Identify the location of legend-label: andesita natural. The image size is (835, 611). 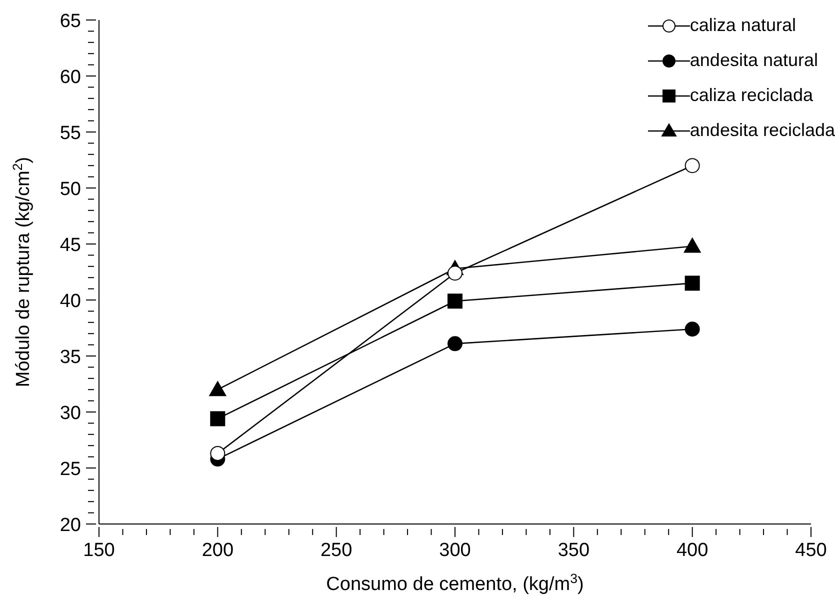
(754, 60).